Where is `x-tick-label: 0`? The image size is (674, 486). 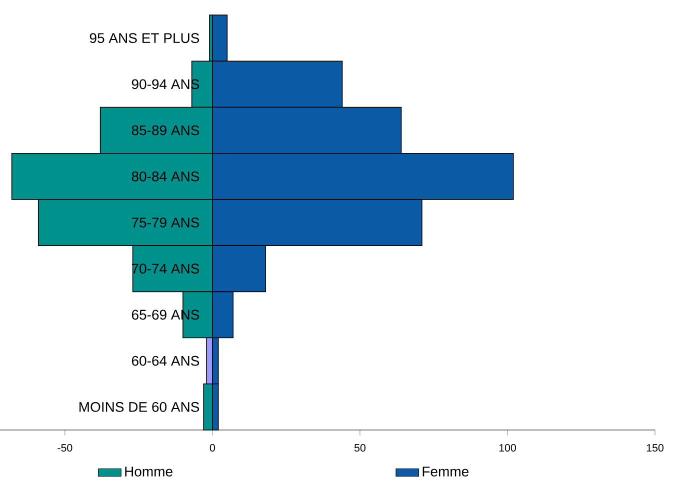 x-tick-label: 0 is located at coordinates (212, 448).